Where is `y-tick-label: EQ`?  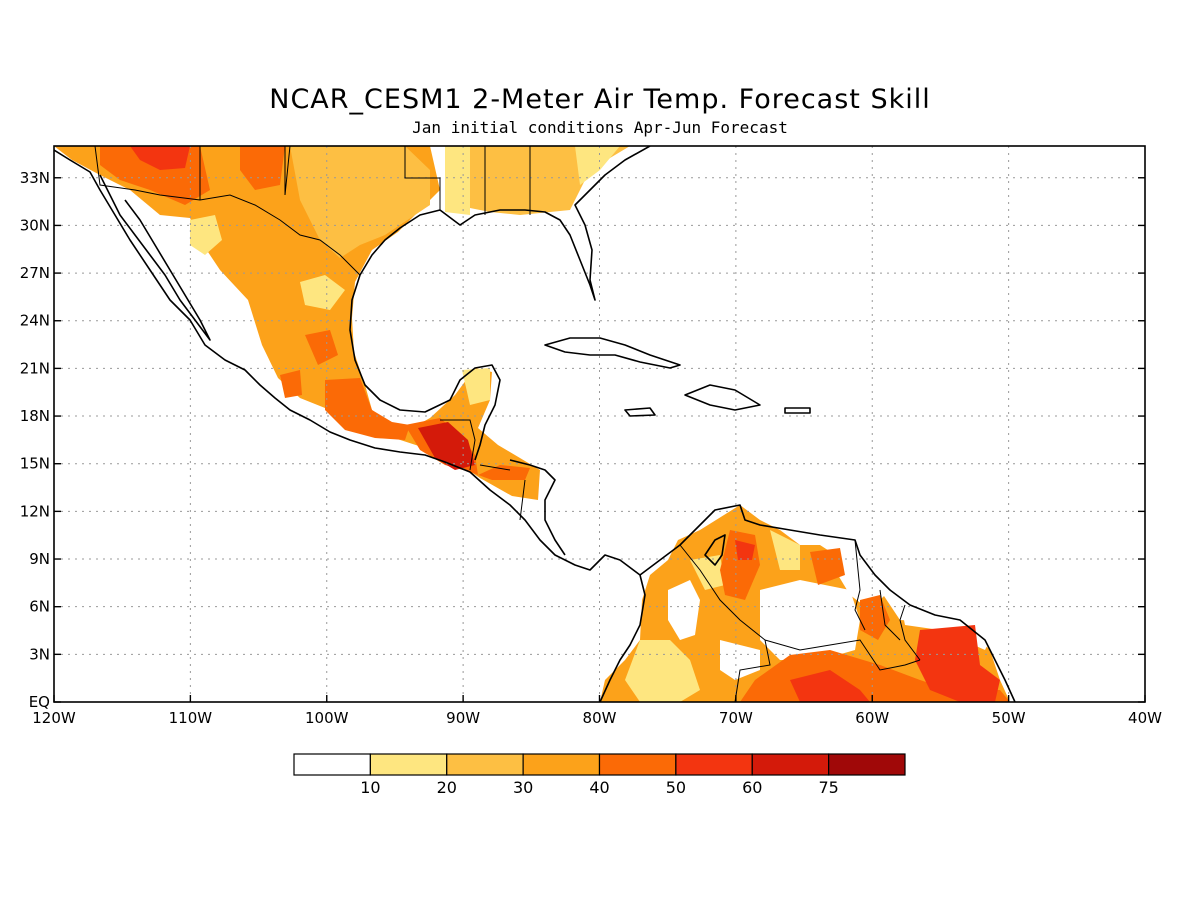
y-tick-label: EQ is located at coordinates (39, 702).